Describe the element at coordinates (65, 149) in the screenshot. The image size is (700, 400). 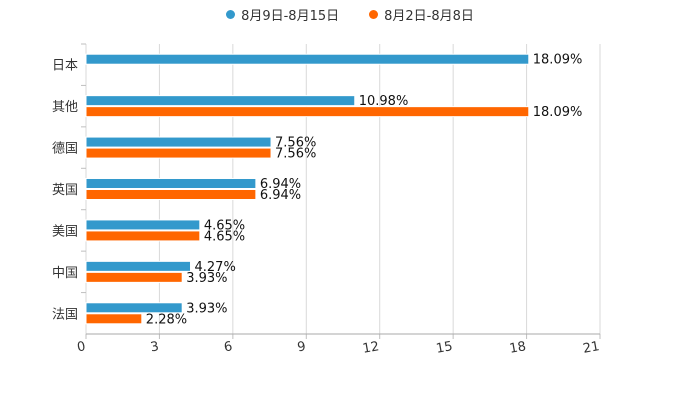
I see `category-label: 德国` at that location.